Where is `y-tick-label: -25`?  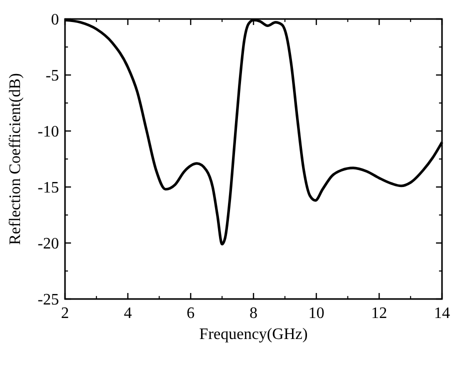 y-tick-label: -25 is located at coordinates (48, 300).